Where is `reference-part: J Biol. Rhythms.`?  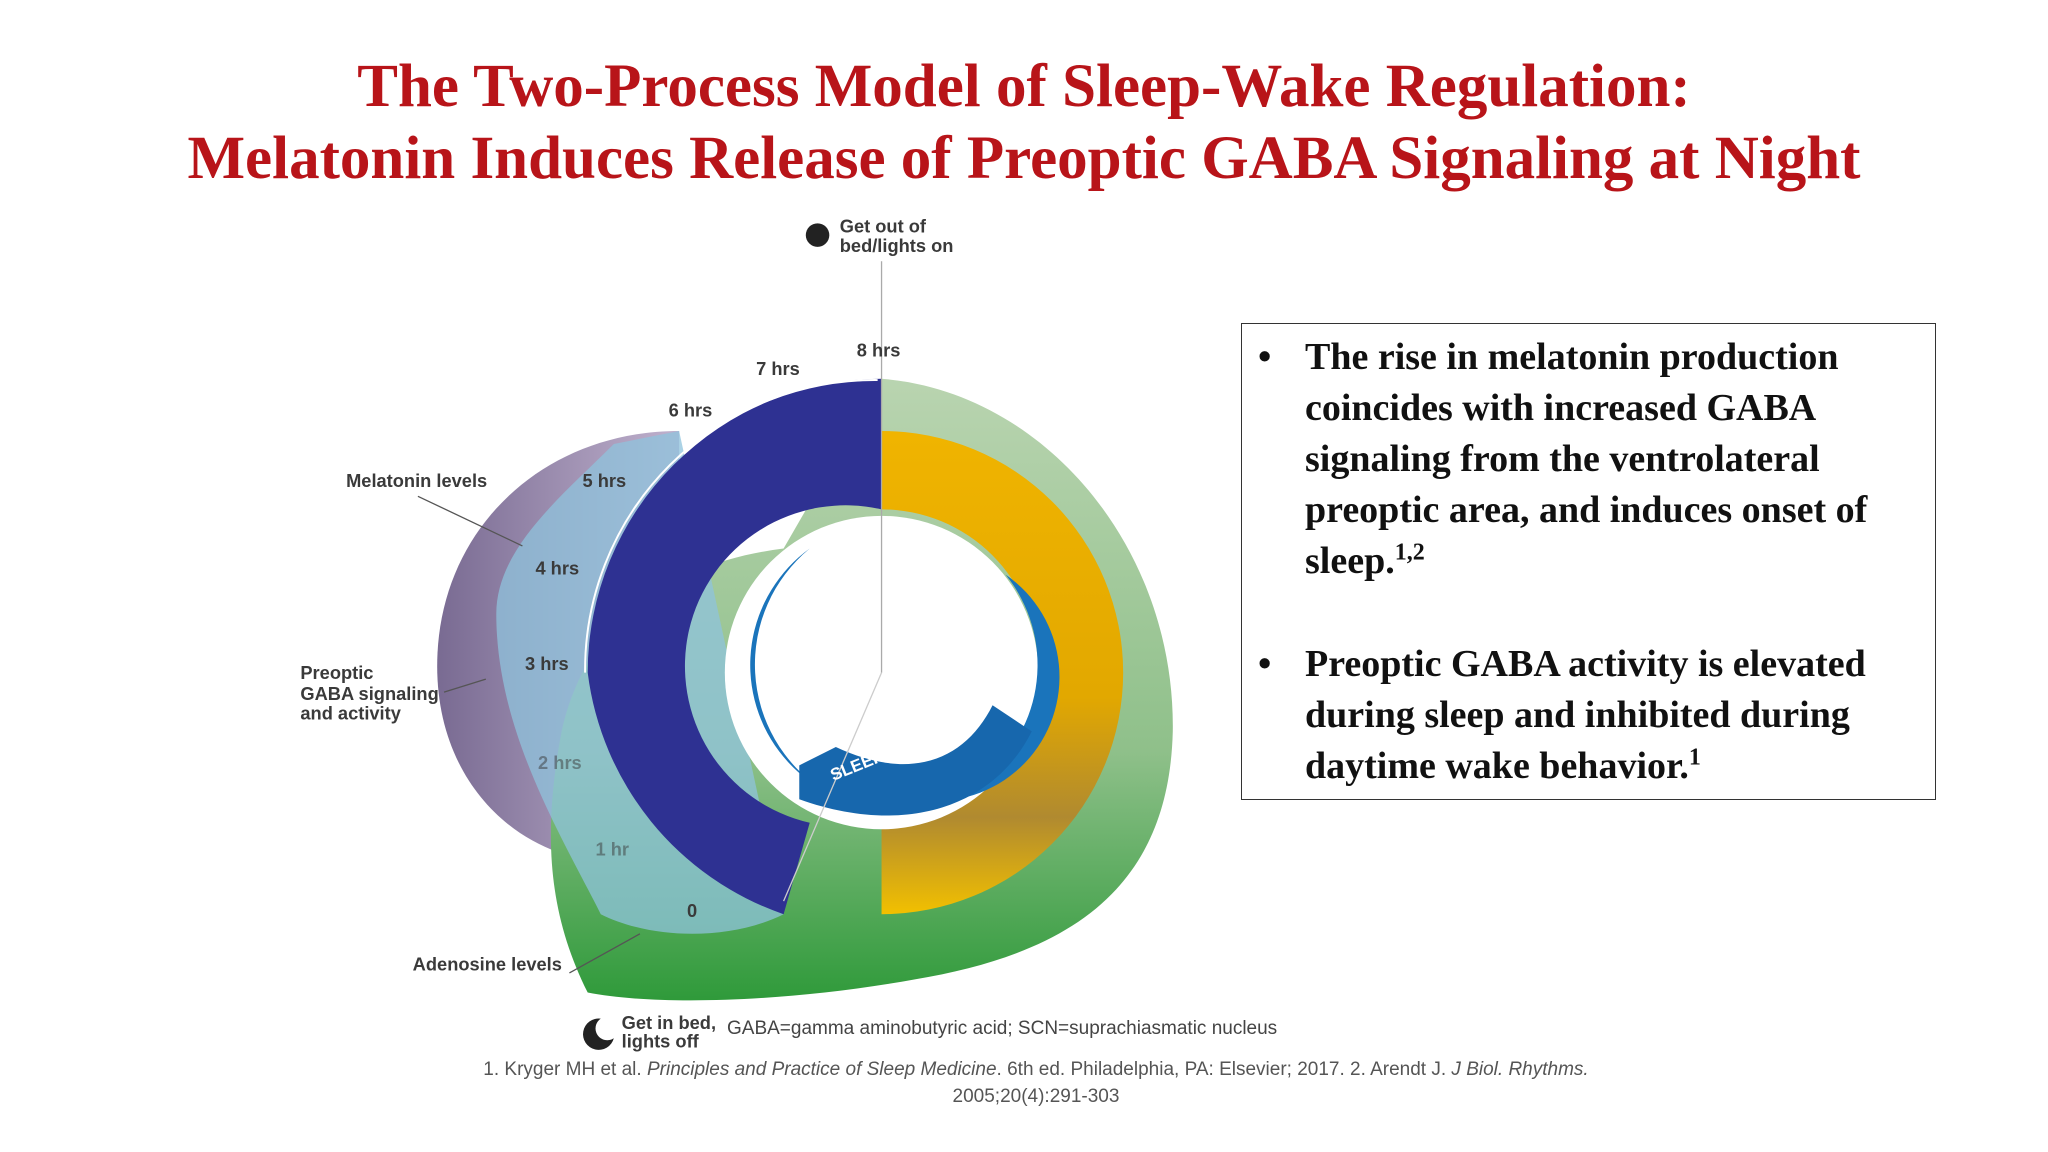
reference-part: J Biol. Rhythms. is located at coordinates (1520, 1069).